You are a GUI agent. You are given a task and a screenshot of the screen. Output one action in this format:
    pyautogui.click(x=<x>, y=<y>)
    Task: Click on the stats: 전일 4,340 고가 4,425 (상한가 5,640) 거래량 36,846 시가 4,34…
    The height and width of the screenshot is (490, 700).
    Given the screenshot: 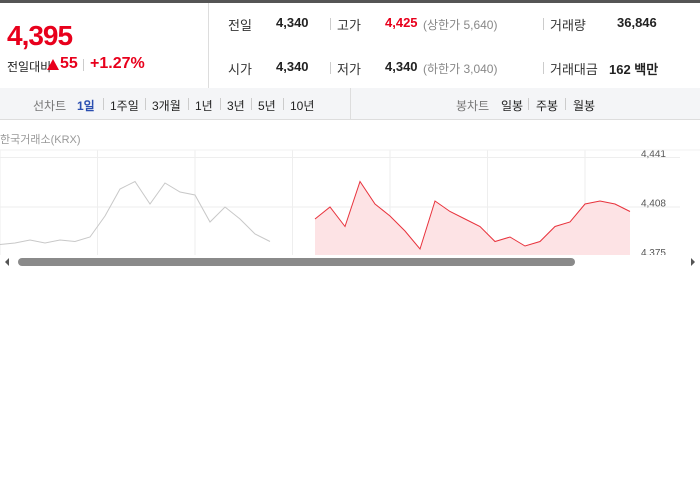 What is the action you would take?
    pyautogui.click(x=454, y=46)
    